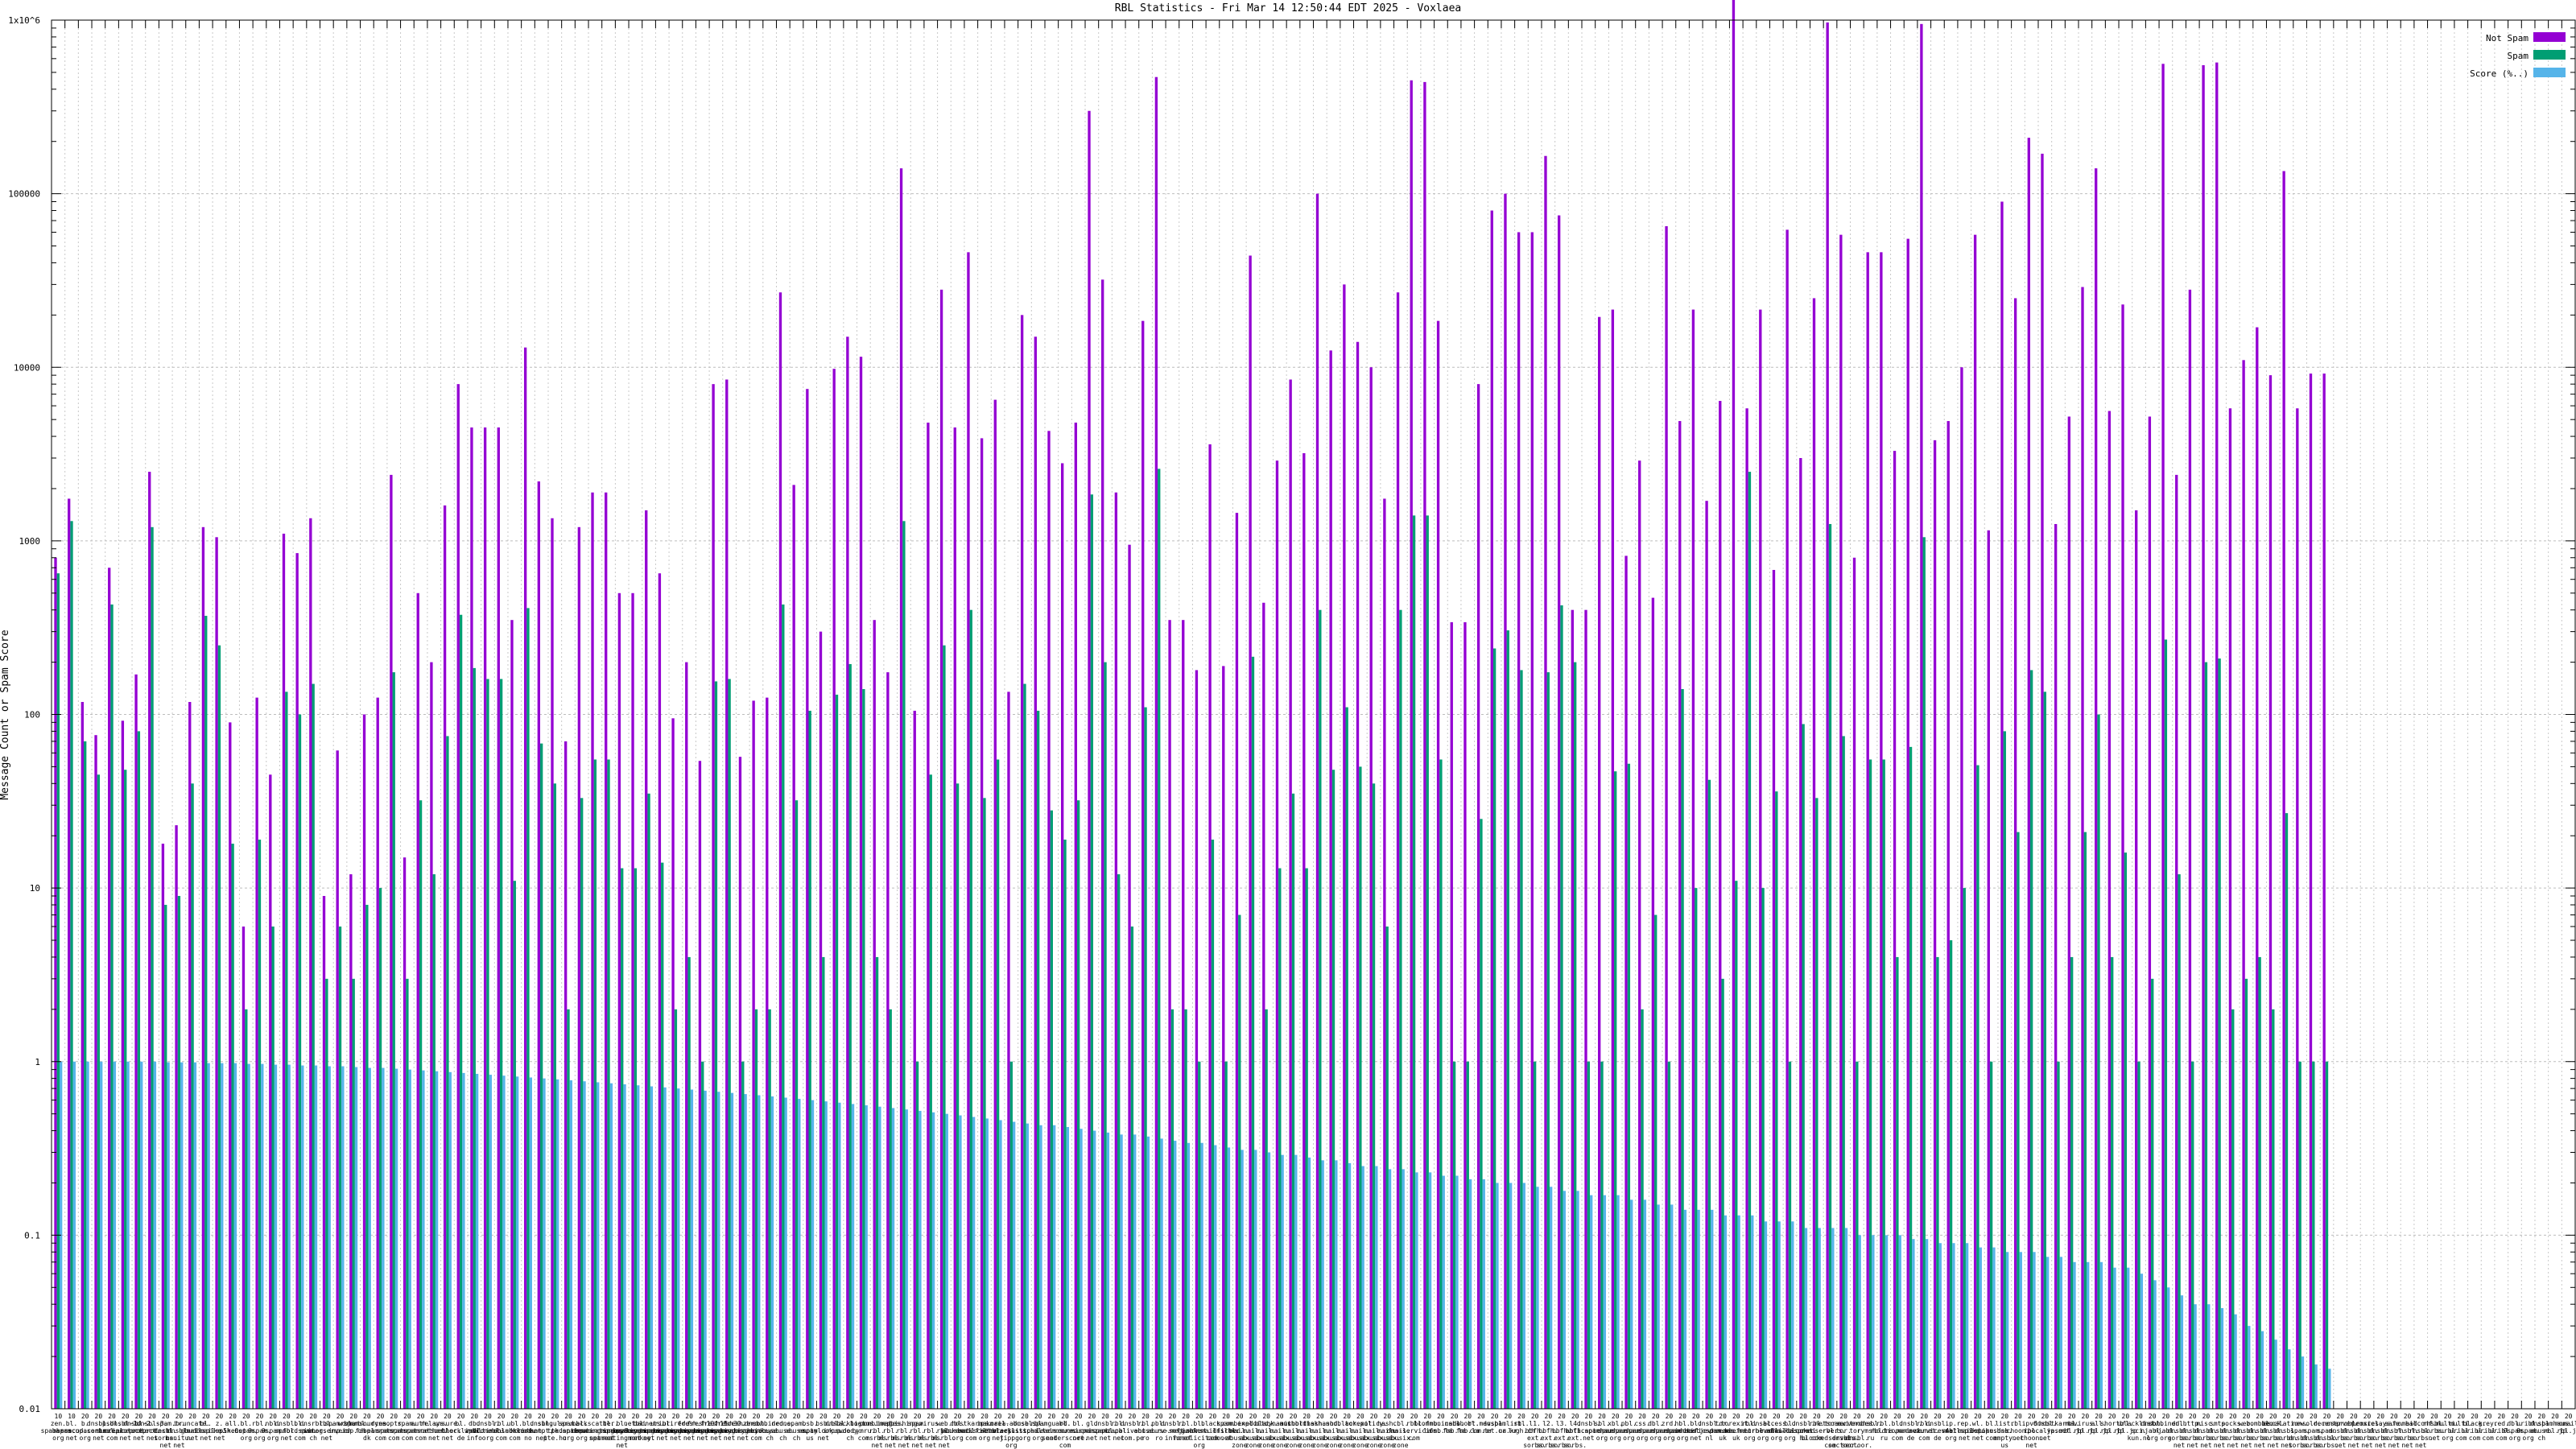 The width and height of the screenshot is (2576, 1449). Describe the element at coordinates (27, 367) in the screenshot. I see `y-tick-label: 10000` at that location.